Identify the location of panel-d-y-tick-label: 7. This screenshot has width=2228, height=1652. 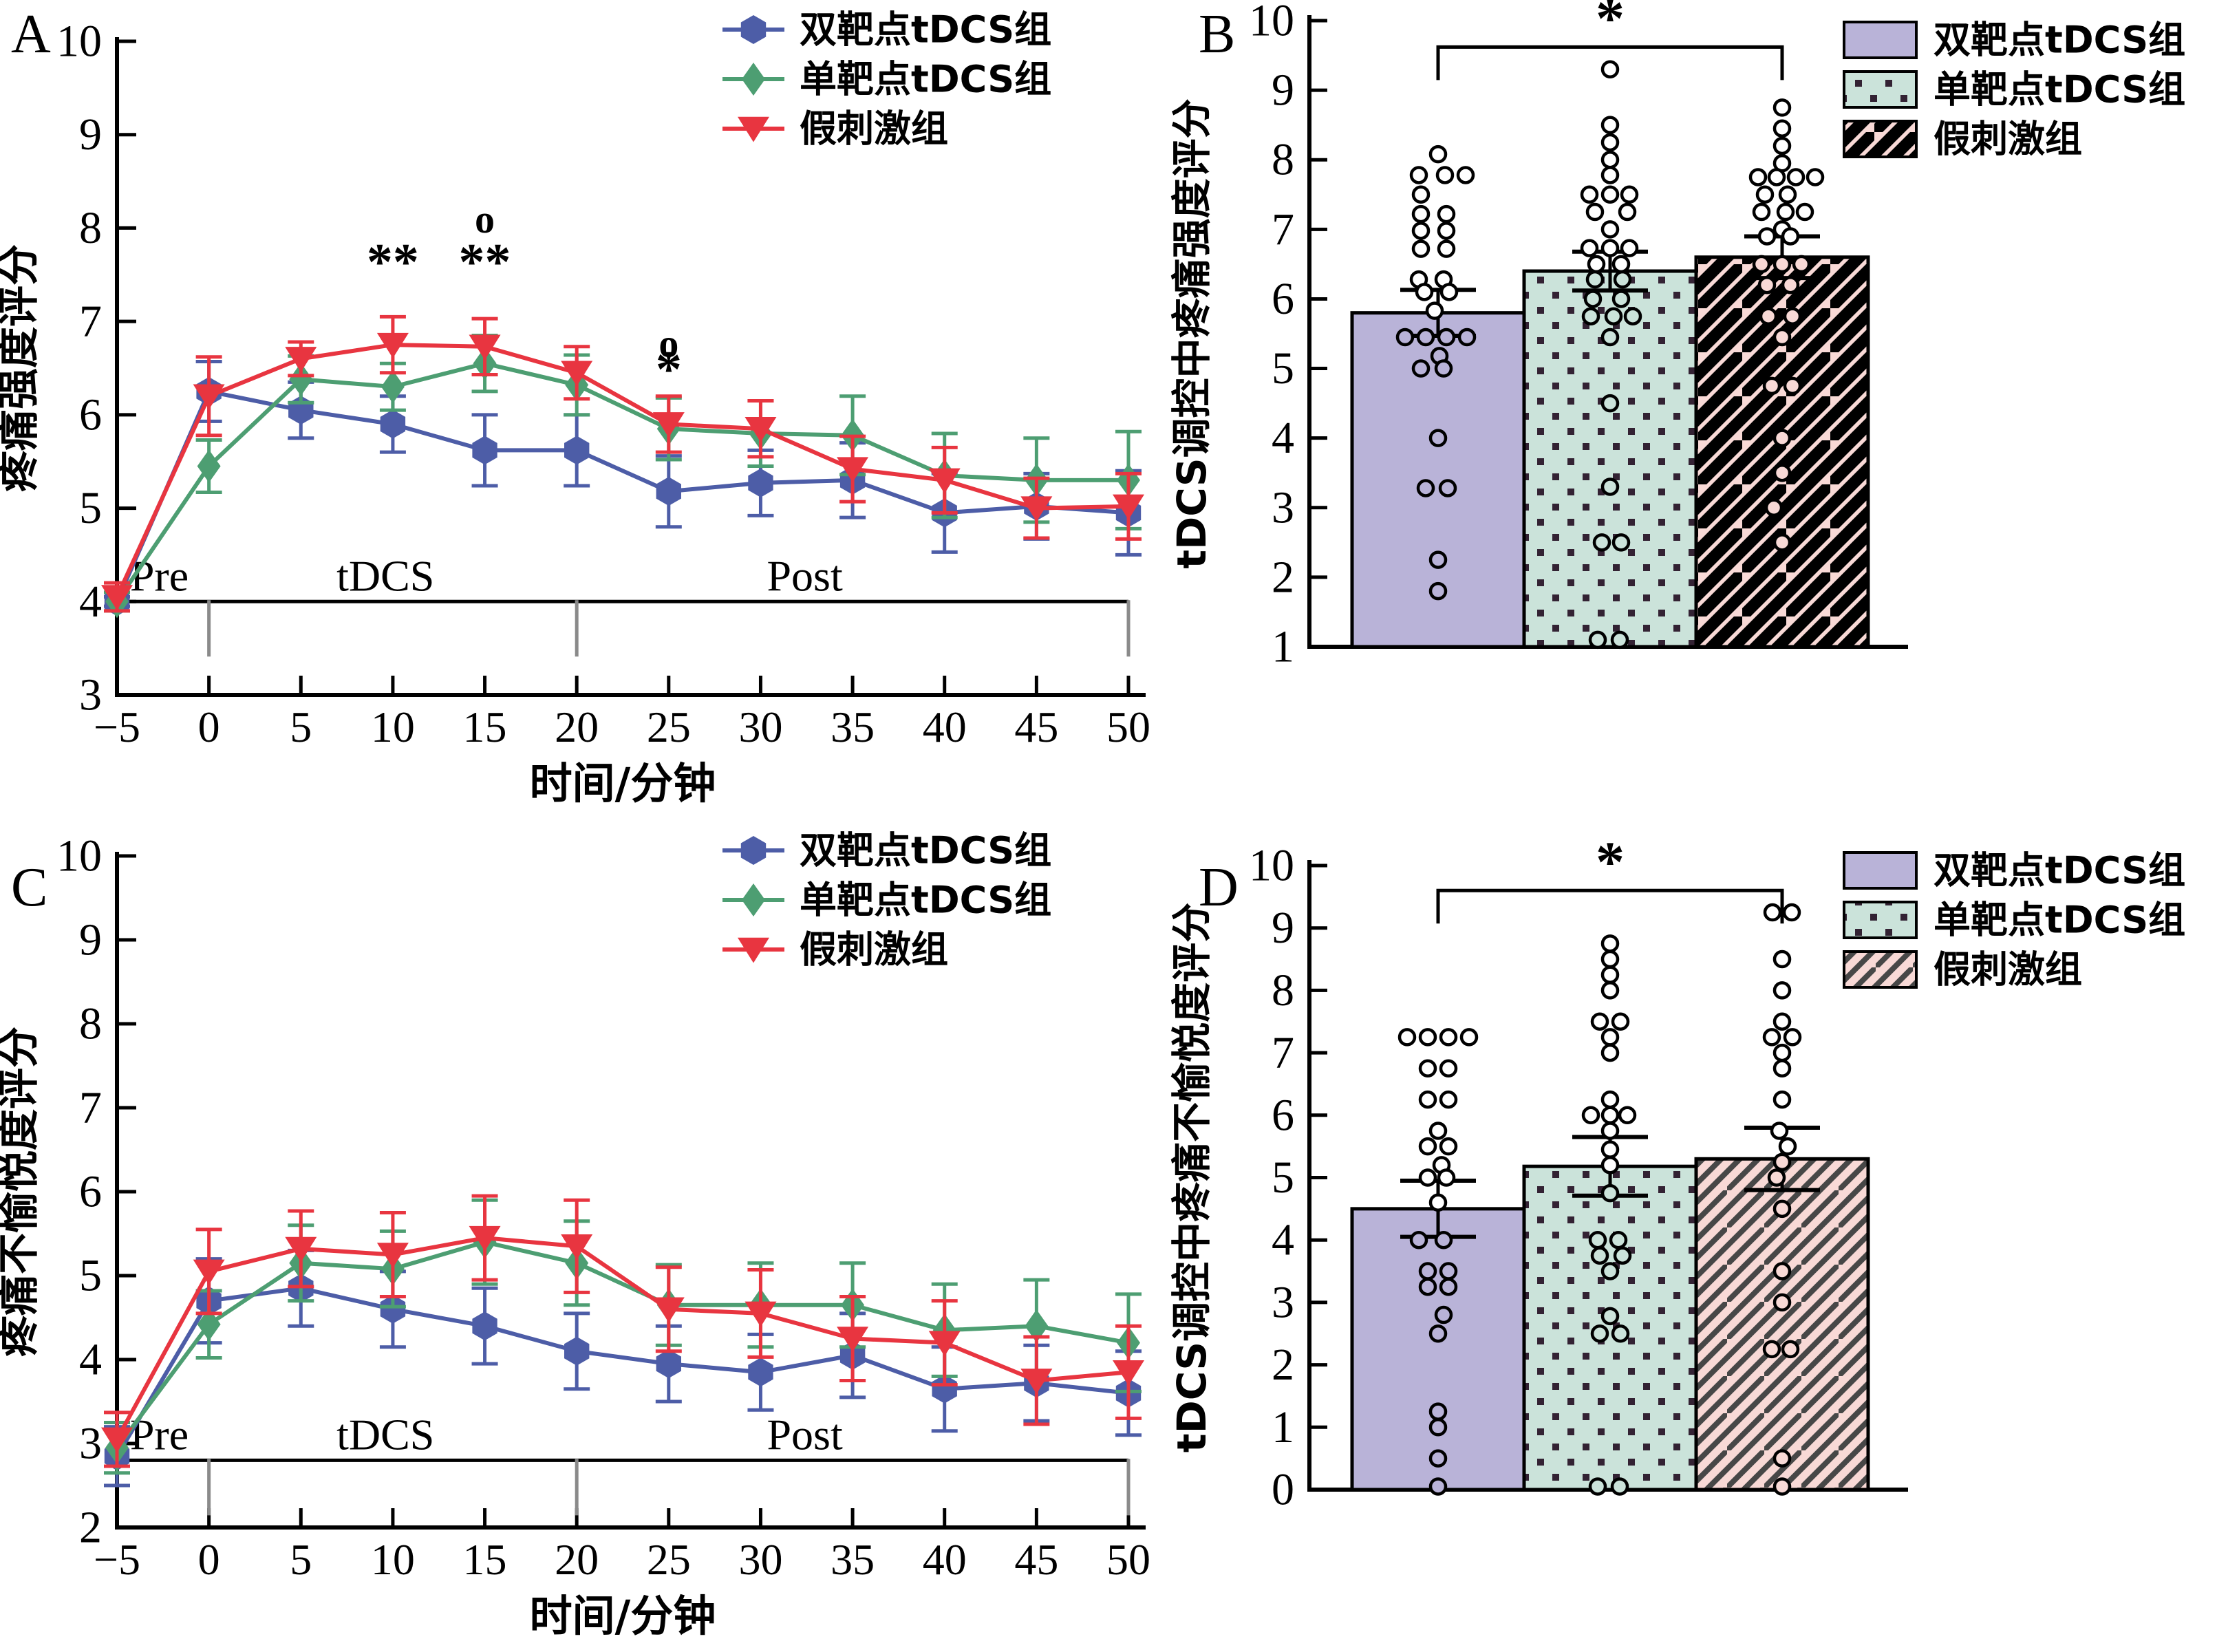
(1283, 1053).